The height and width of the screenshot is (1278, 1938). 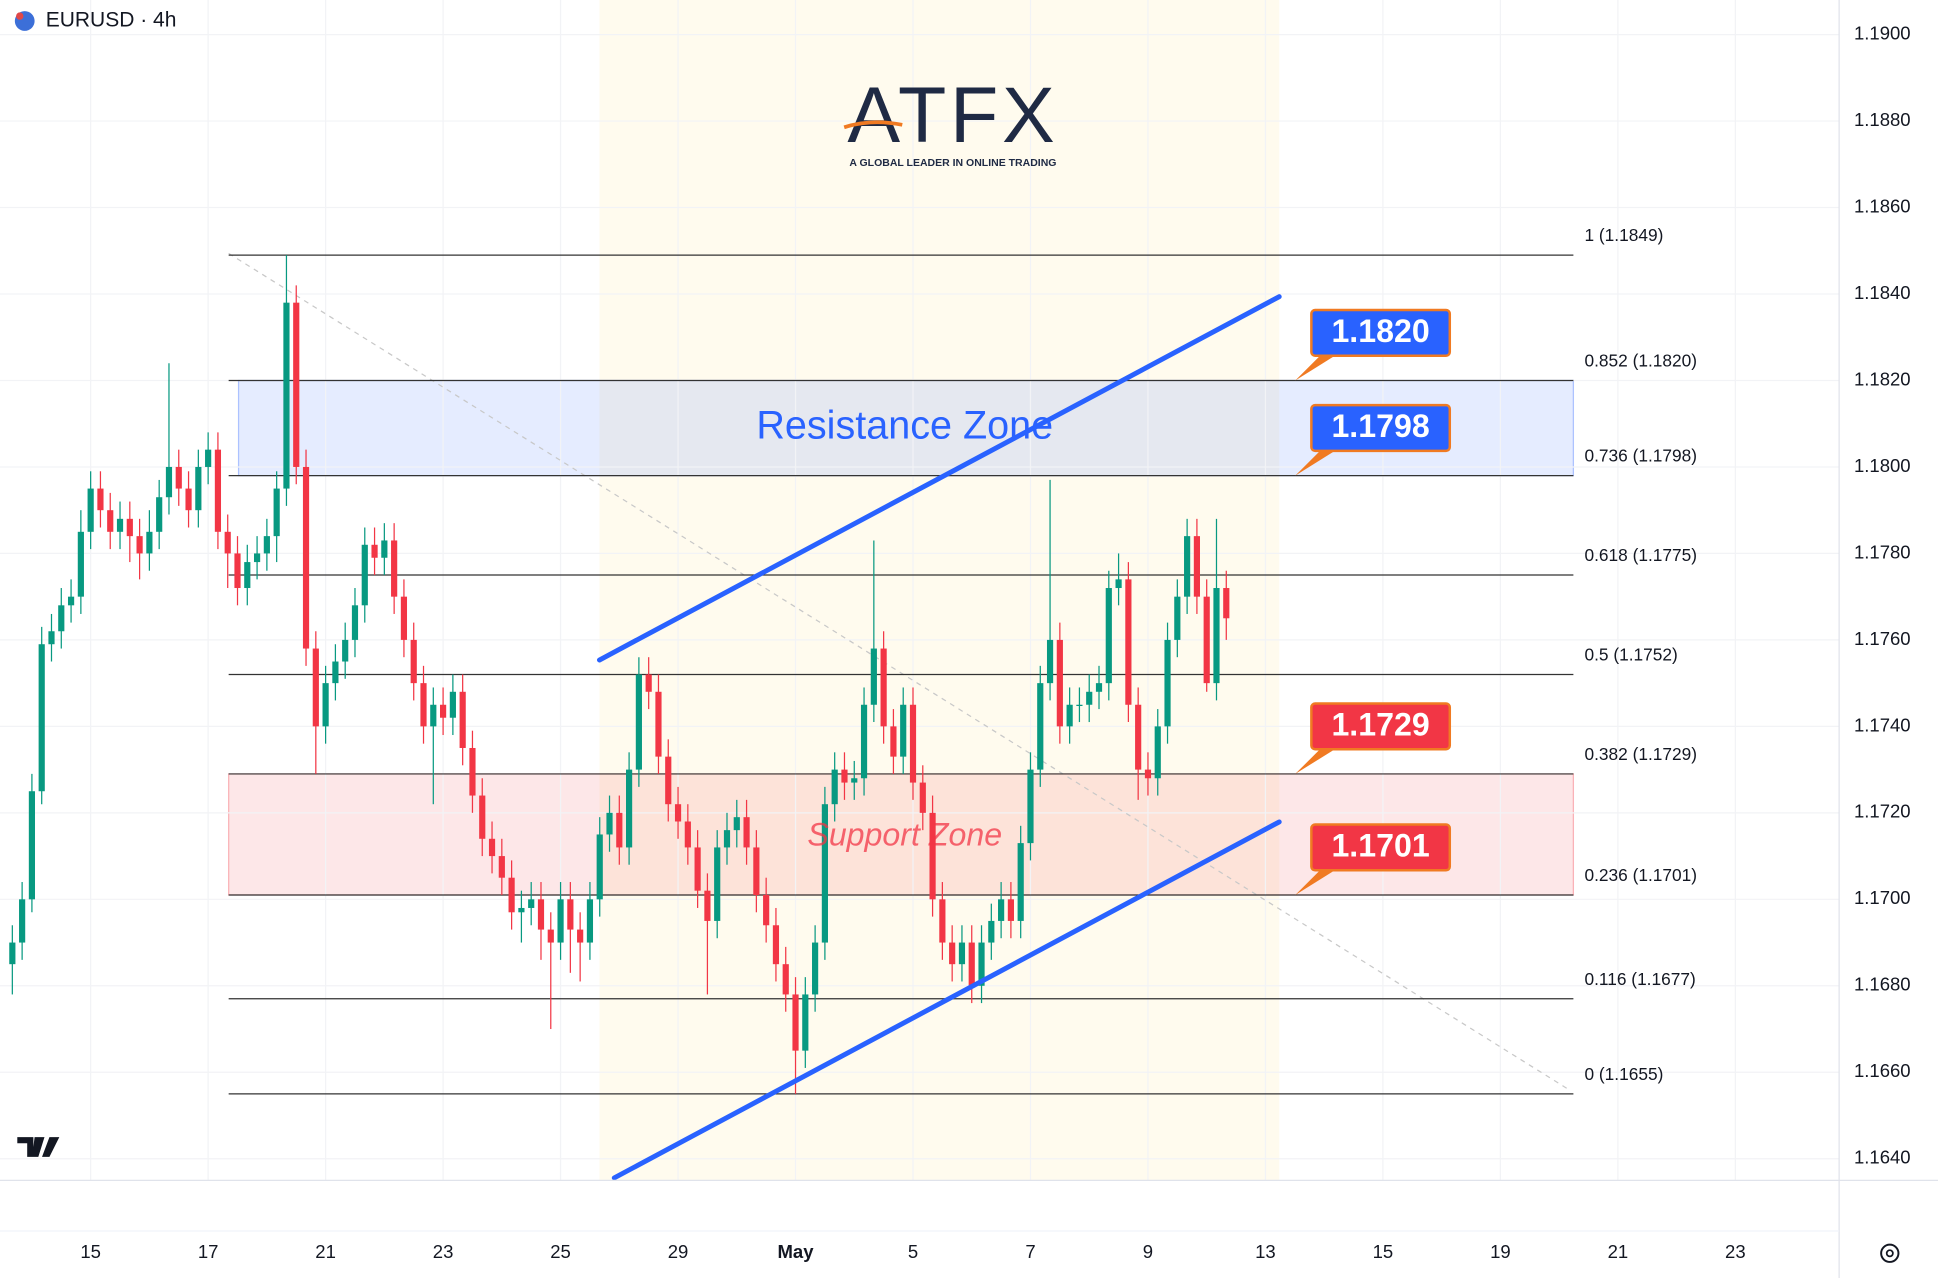 I want to click on x-tick-label: 29, so click(x=678, y=1251).